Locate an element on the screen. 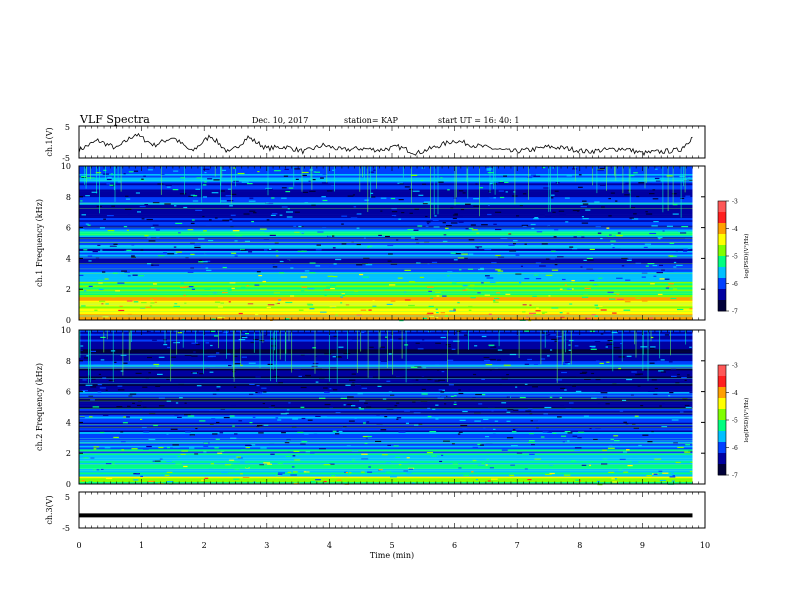  ch1-waveform-ylabel: ch.1(V) is located at coordinates (49, 141).